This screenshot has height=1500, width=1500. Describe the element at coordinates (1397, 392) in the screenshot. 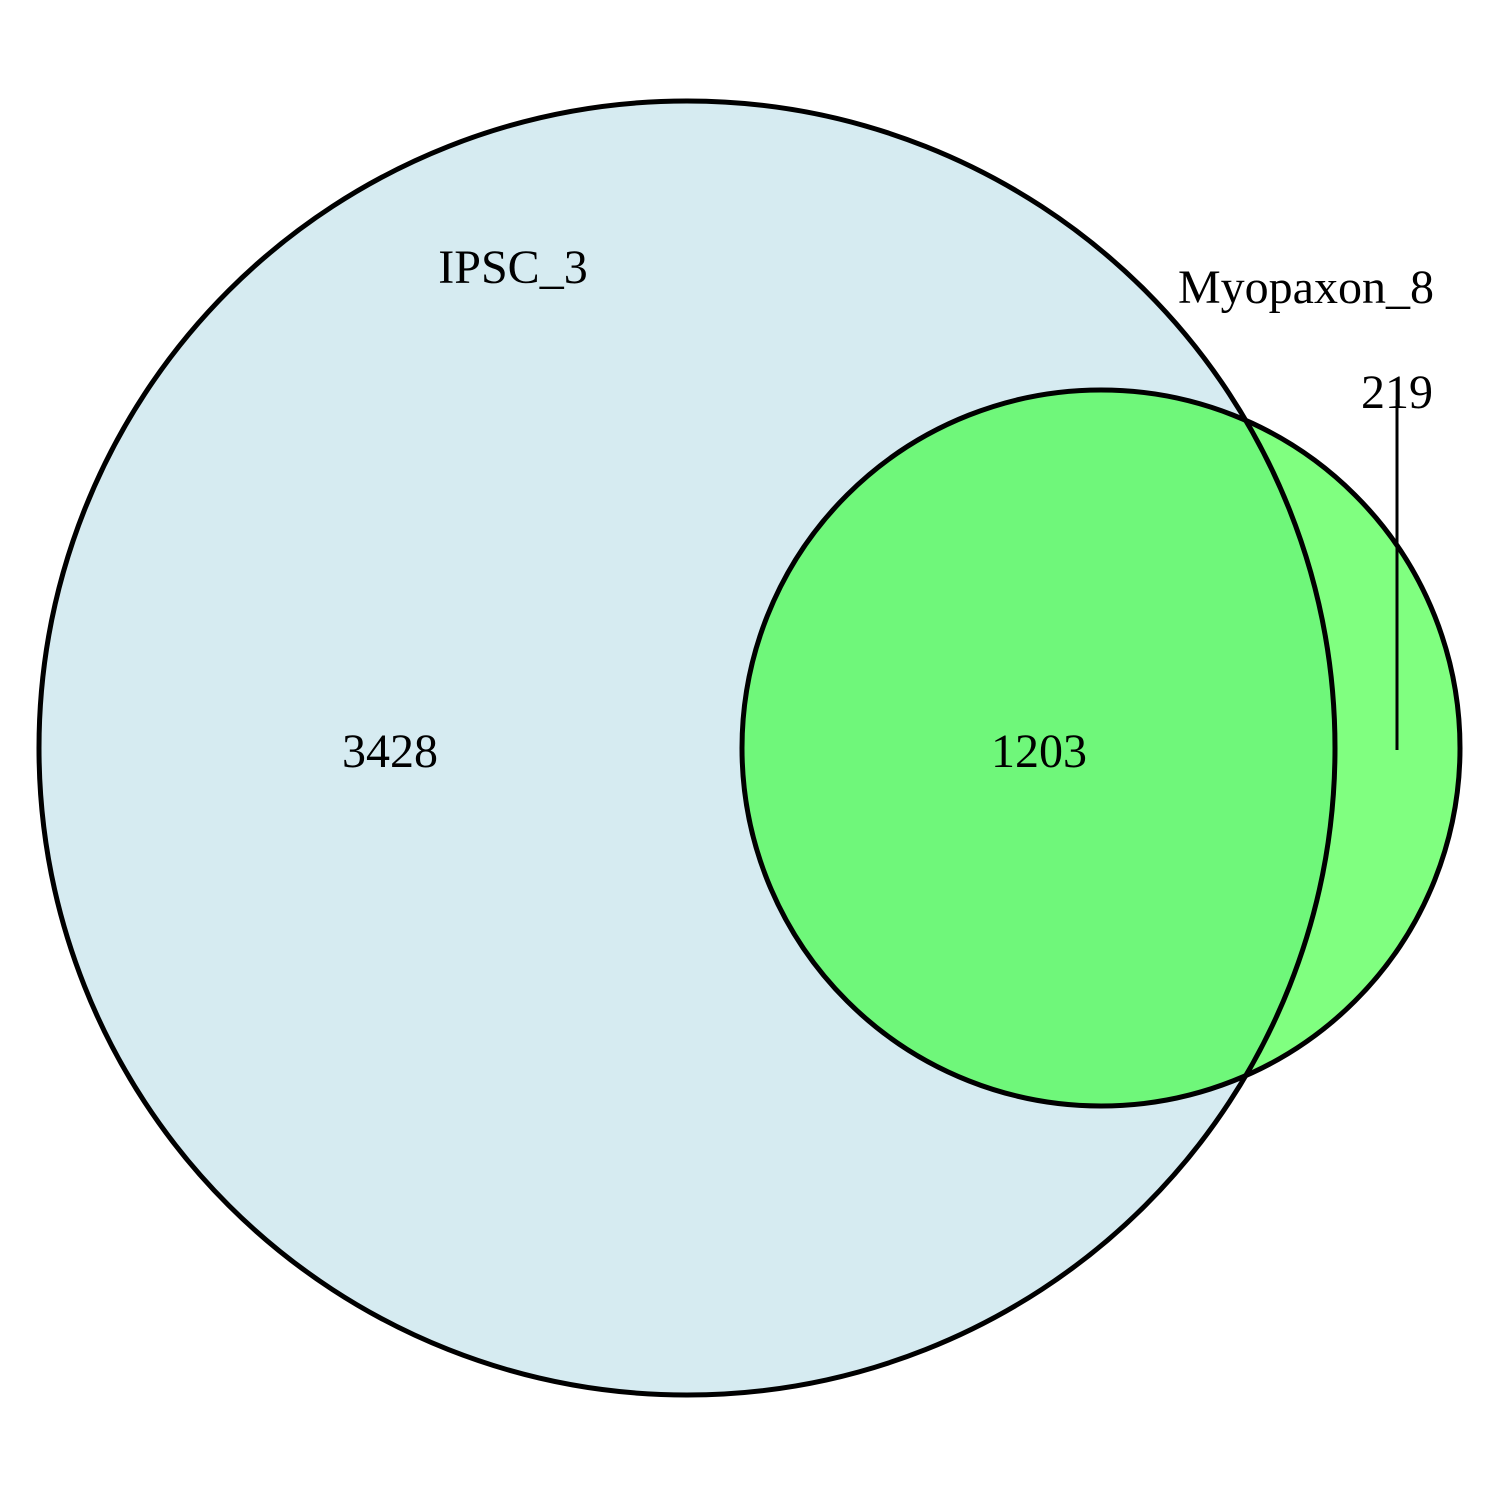

I see `count-myopaxon8-only: 219` at that location.